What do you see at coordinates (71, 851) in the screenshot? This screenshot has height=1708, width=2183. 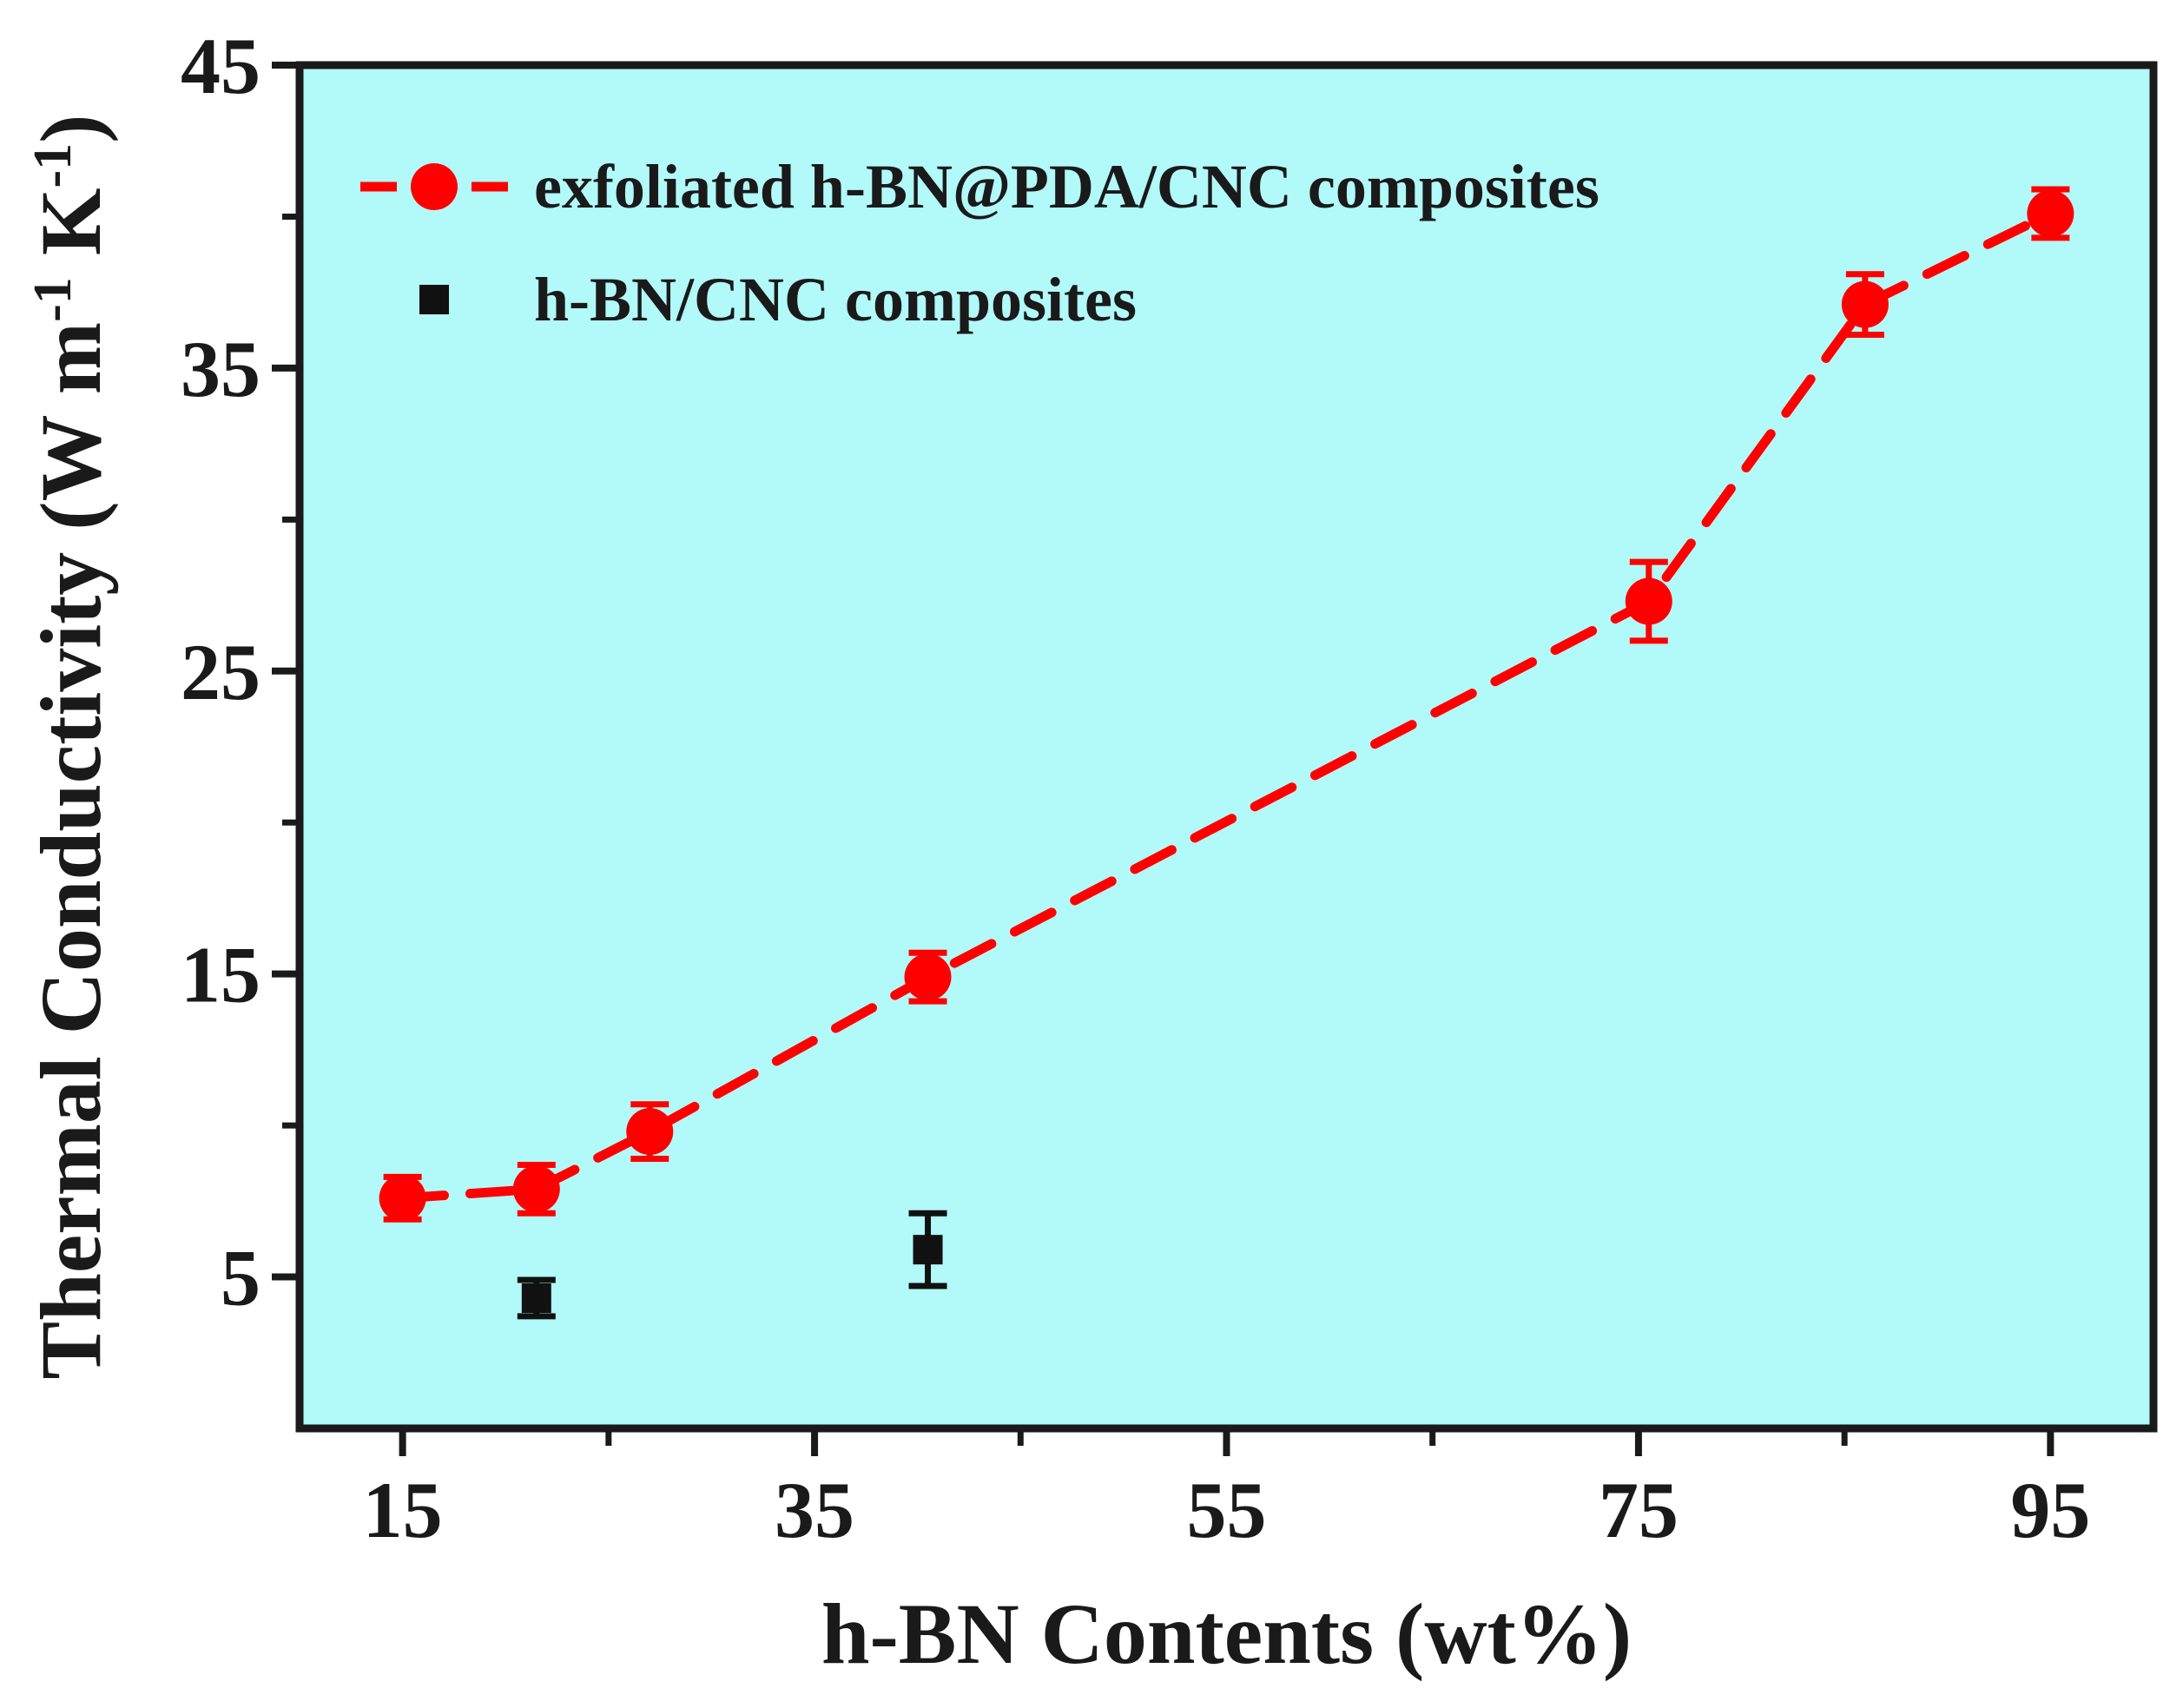 I see `y-axis-title-main: Thermal Conductivity (W m` at bounding box center [71, 851].